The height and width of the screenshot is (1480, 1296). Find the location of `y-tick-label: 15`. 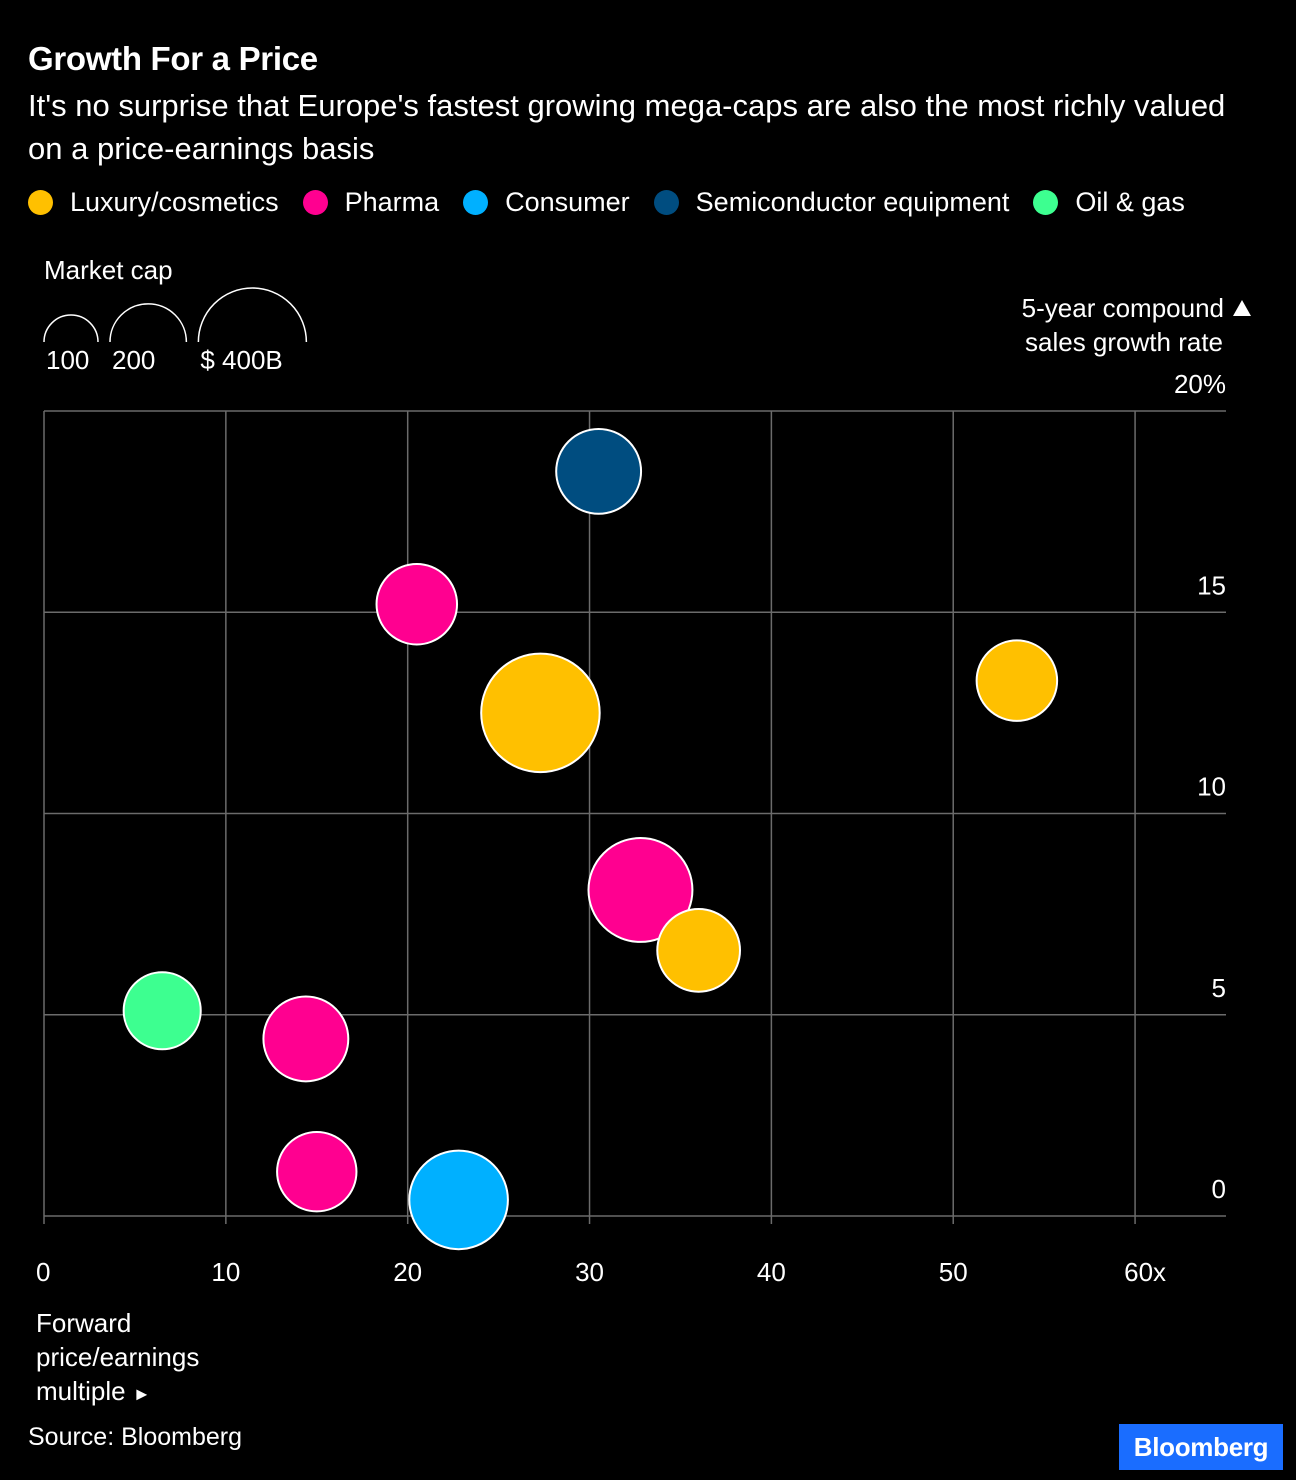

y-tick-label: 15 is located at coordinates (1211, 585).